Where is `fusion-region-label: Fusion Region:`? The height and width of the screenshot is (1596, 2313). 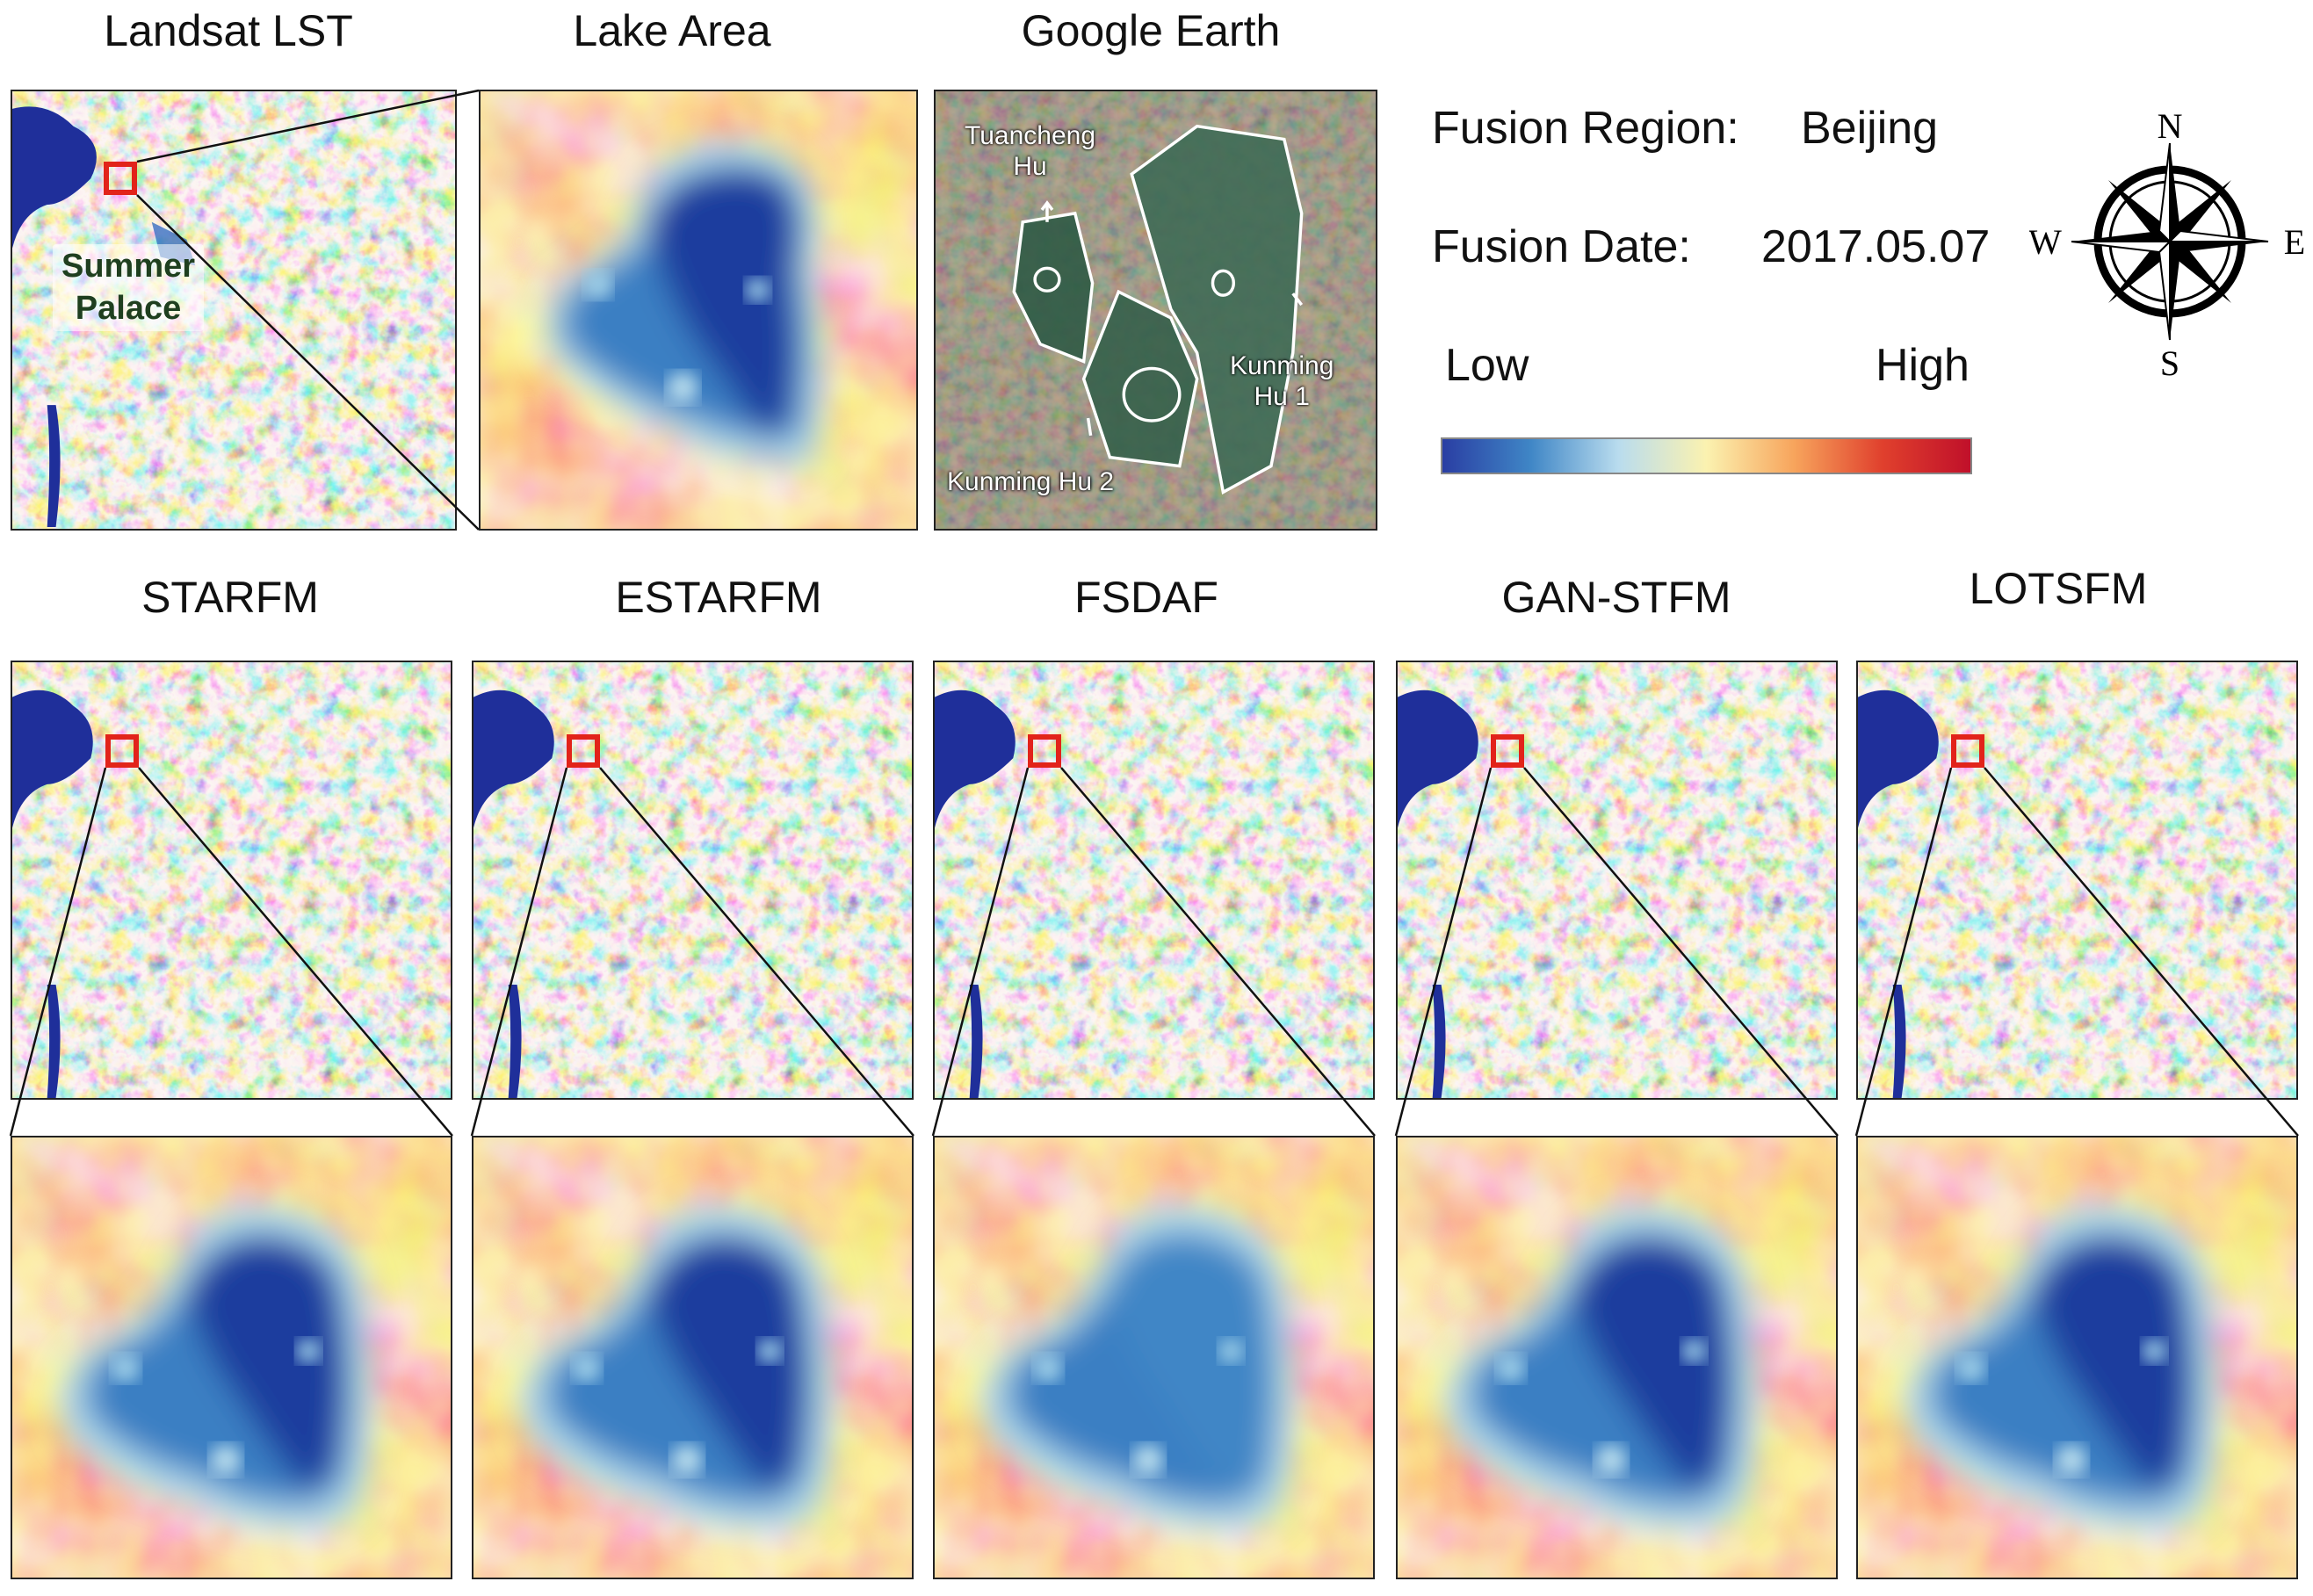
fusion-region-label: Fusion Region: is located at coordinates (1585, 128).